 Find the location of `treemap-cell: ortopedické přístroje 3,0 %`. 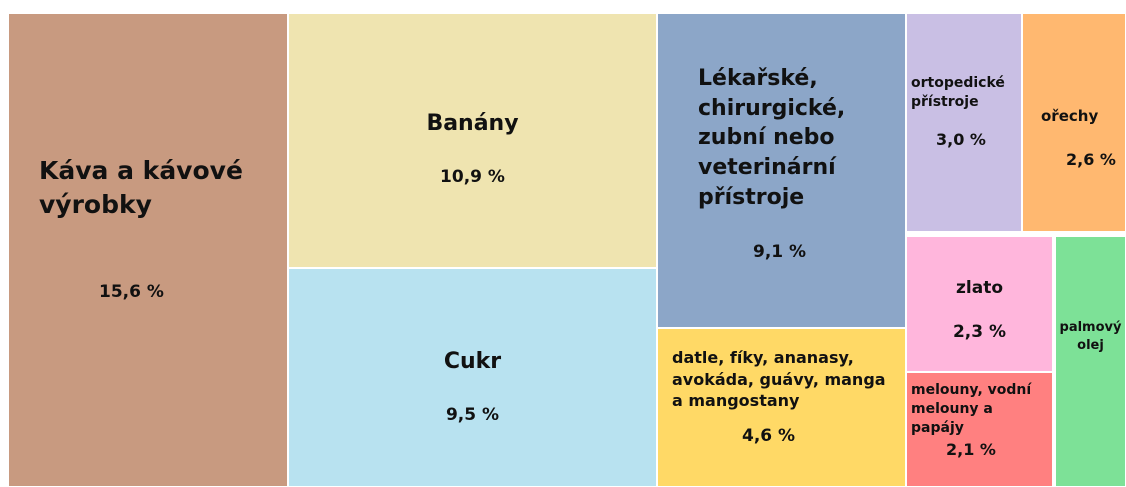

treemap-cell: ortopedické přístroje 3,0 % is located at coordinates (964, 122).